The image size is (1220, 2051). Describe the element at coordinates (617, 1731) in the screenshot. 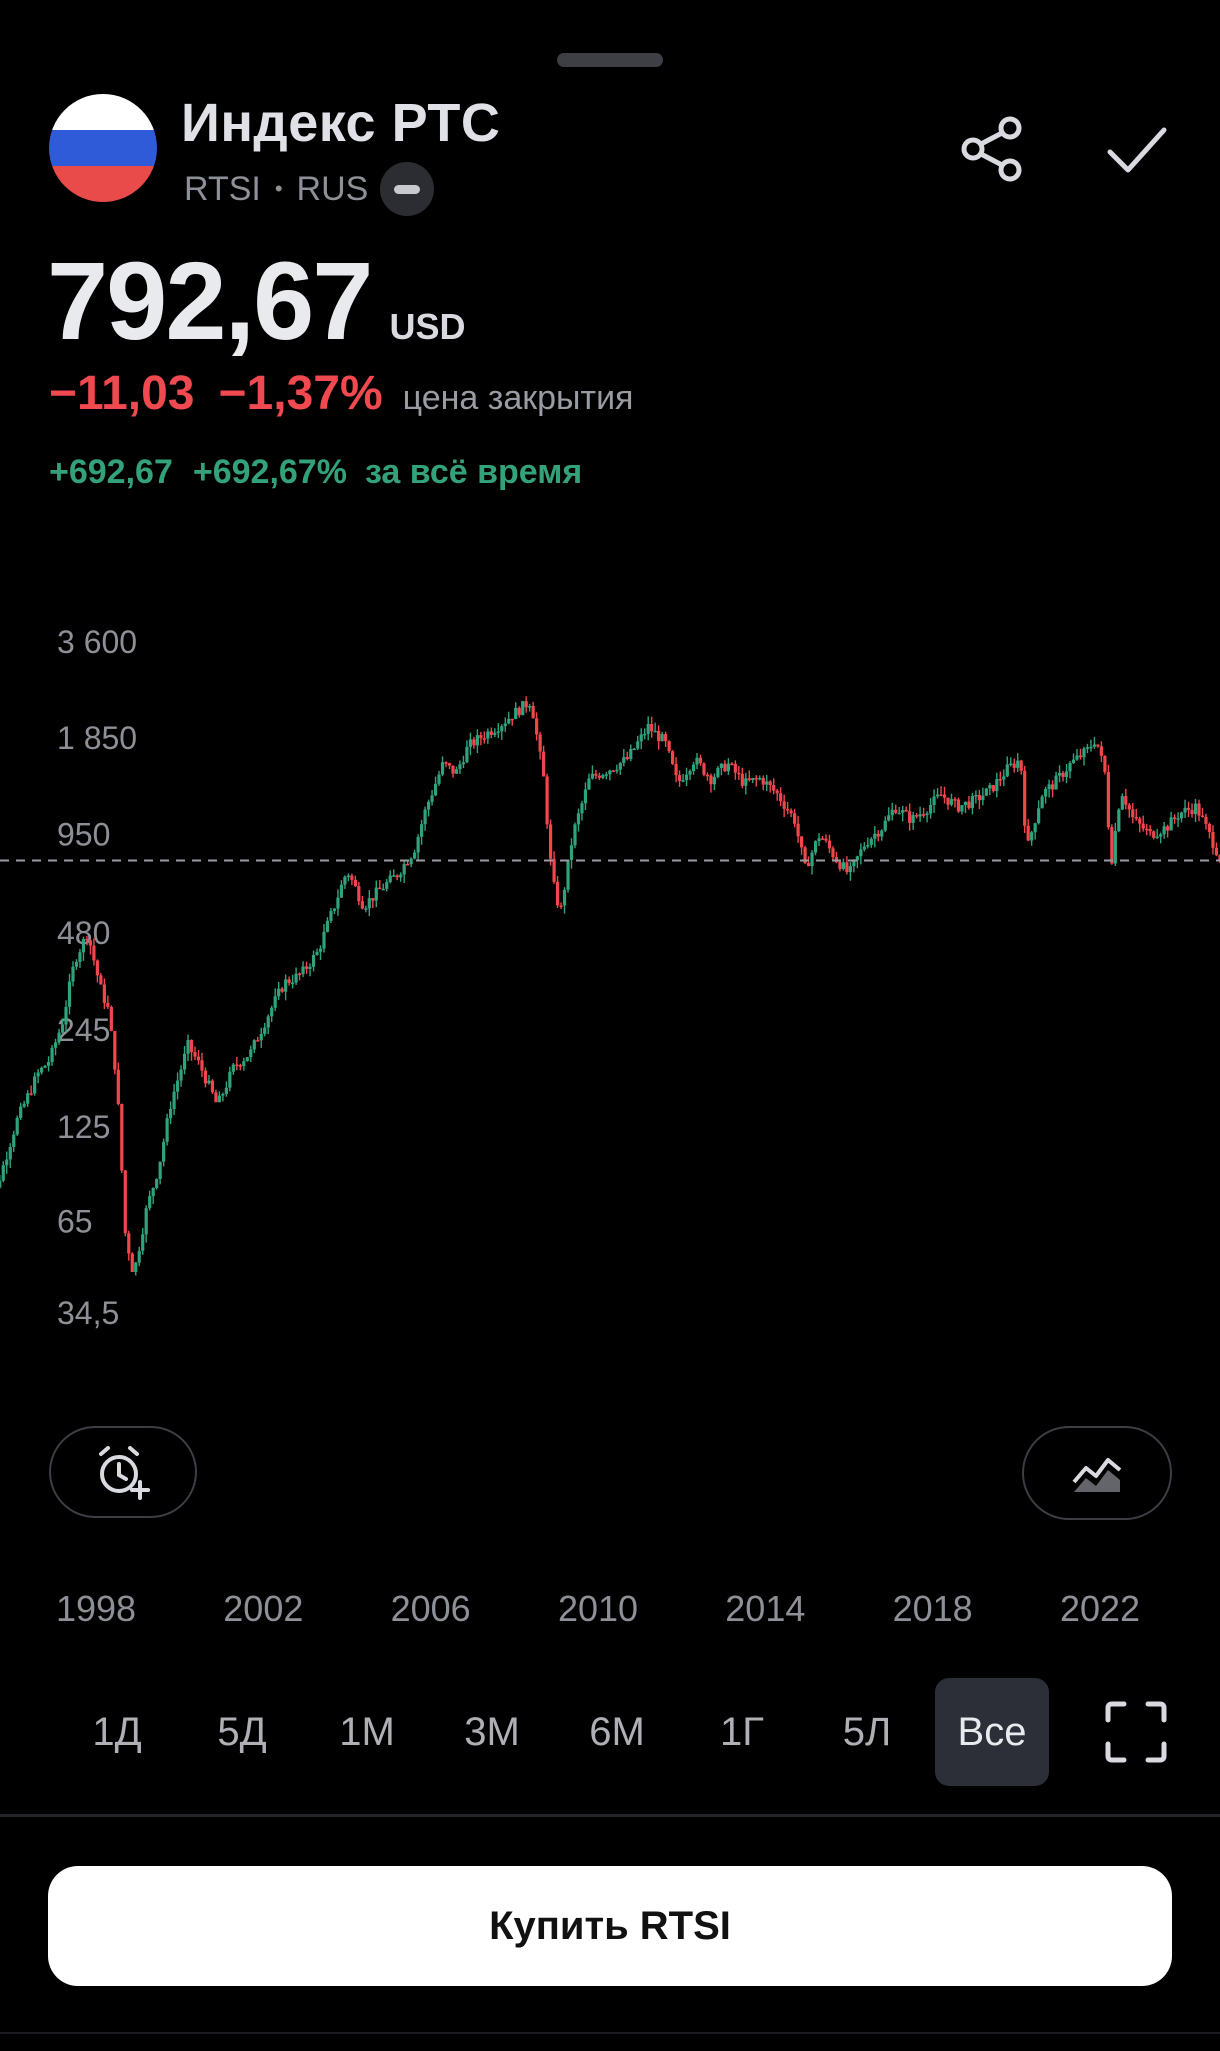

I see `period-4: 6М` at that location.